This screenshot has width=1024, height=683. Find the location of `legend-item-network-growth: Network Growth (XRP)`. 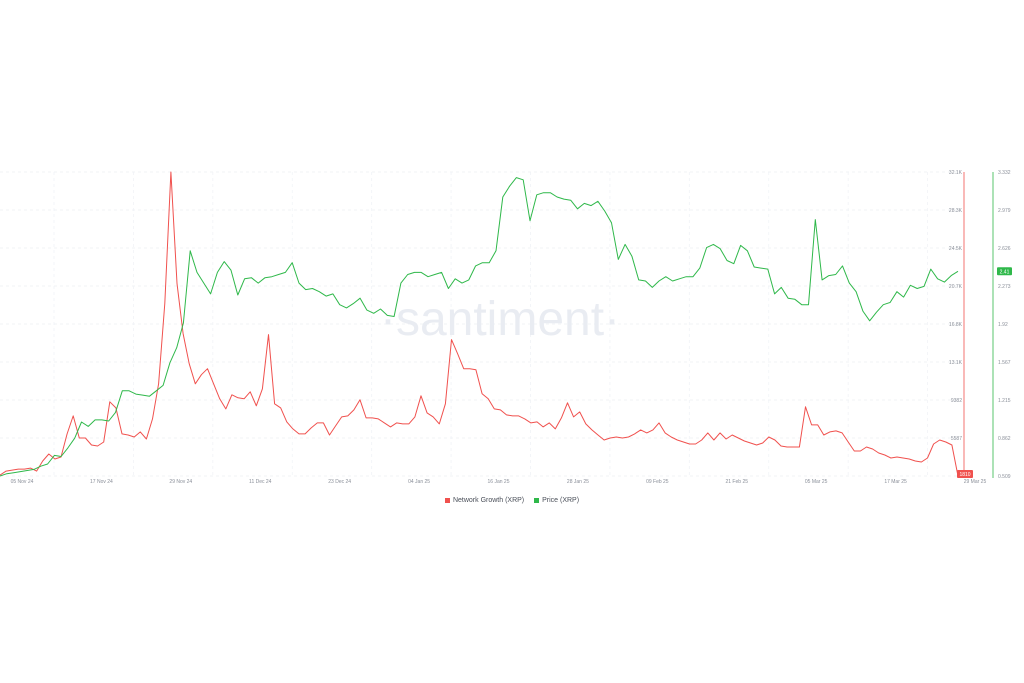

legend-item-network-growth: Network Growth (XRP) is located at coordinates (484, 500).